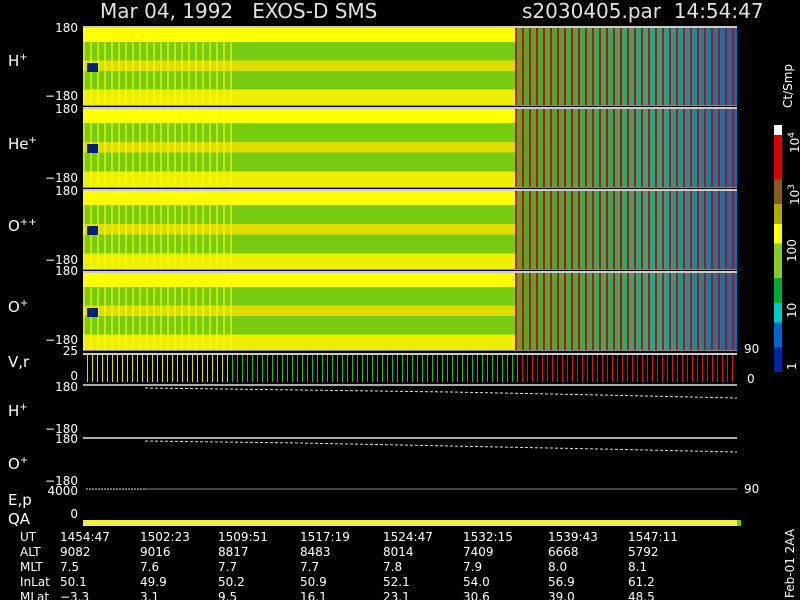 This screenshot has height=600, width=800. Describe the element at coordinates (643, 11) in the screenshot. I see `file-label: s2030405.par 14:54:47` at that location.